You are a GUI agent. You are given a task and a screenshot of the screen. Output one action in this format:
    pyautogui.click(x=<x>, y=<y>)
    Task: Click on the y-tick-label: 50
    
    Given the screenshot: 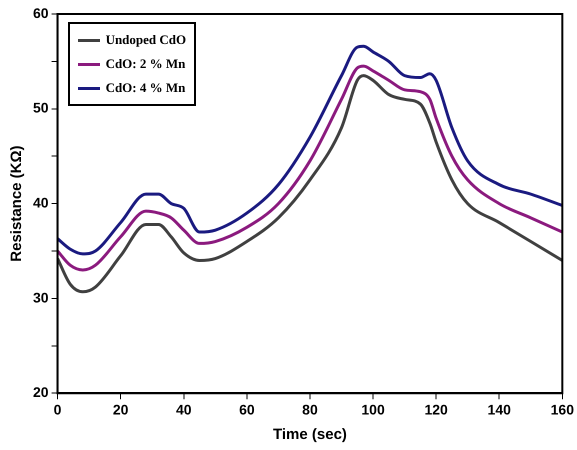 What is the action you would take?
    pyautogui.click(x=40, y=108)
    